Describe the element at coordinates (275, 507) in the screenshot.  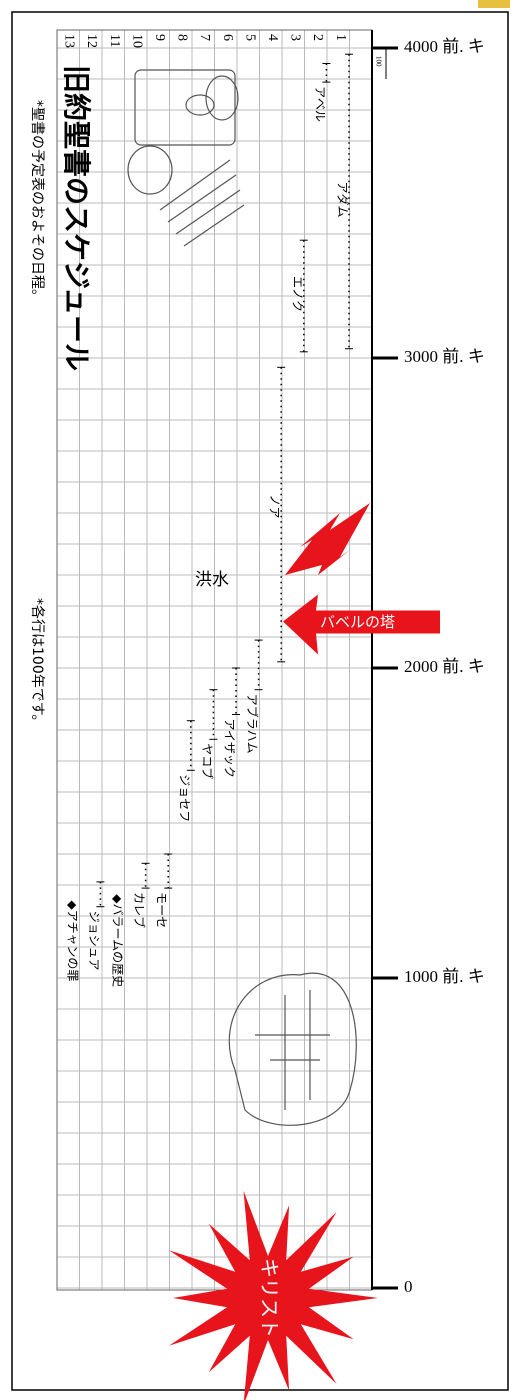
I see `lane-label: ノア` at that location.